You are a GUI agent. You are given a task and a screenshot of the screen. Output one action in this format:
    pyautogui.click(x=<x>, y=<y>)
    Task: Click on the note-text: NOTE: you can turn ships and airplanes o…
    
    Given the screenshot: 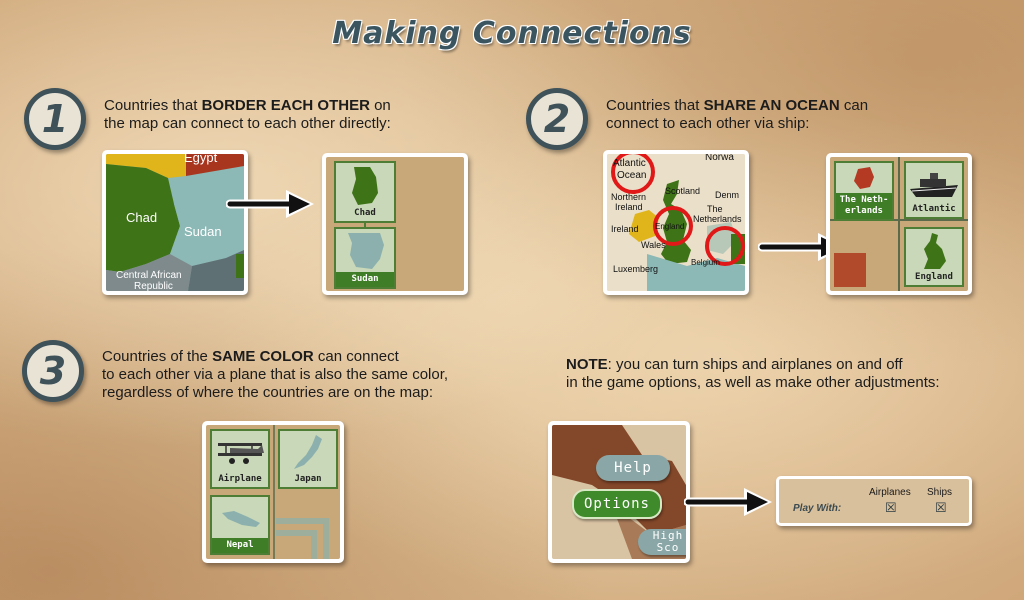 What is the action you would take?
    pyautogui.click(x=753, y=373)
    